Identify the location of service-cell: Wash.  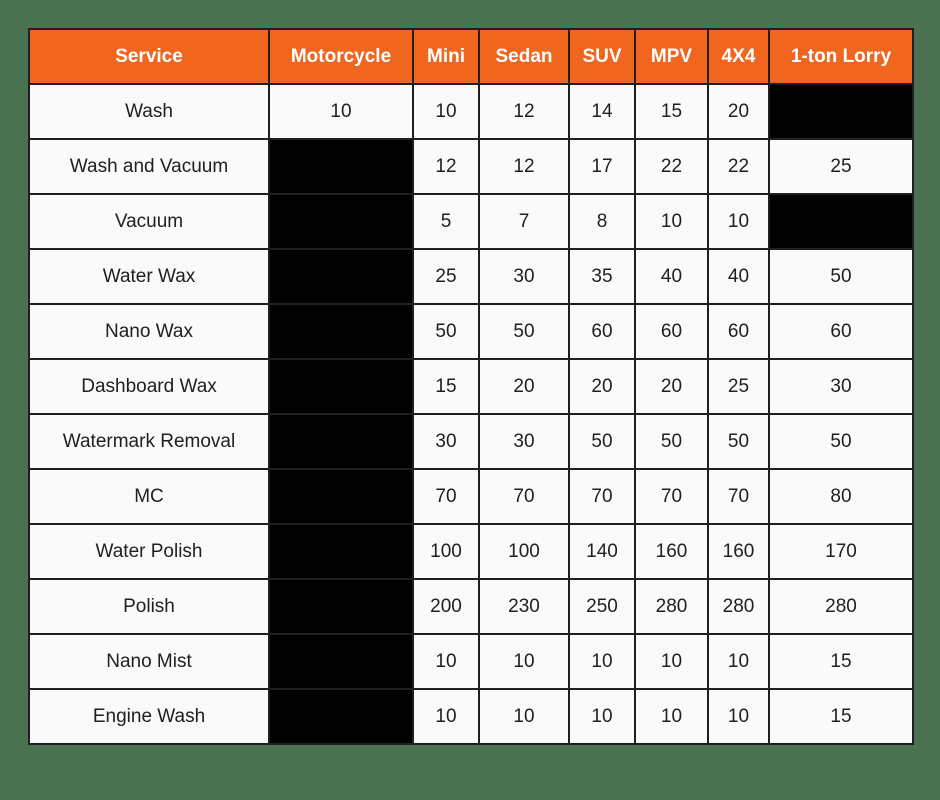
(149, 111).